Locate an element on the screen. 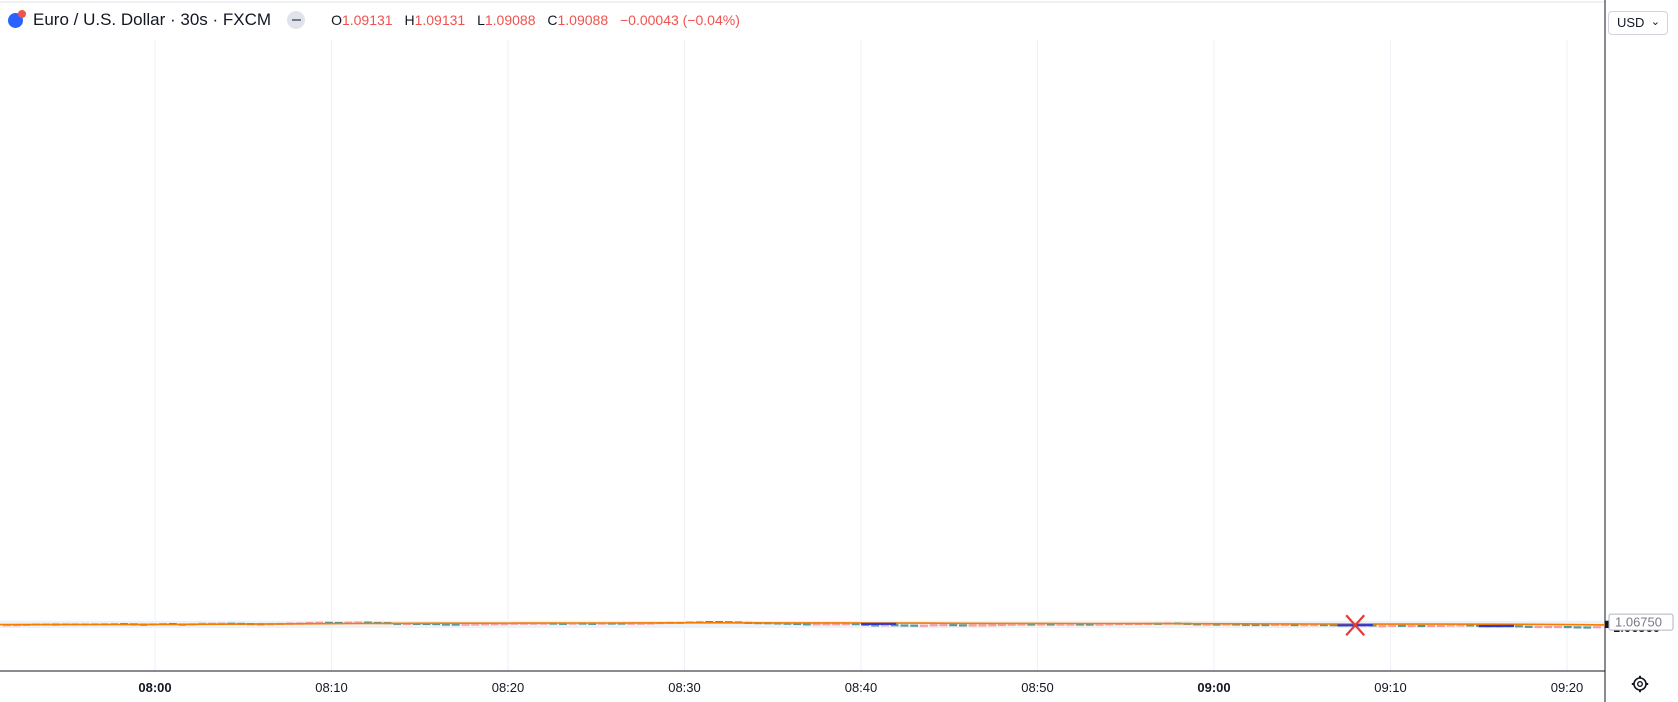 This screenshot has height=702, width=1678. close-value: 1.09088 is located at coordinates (583, 20).